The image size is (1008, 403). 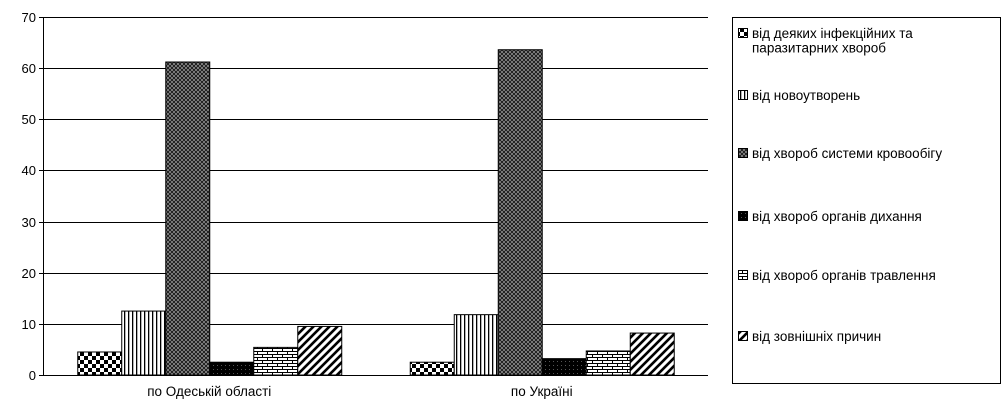 I want to click on y-tick-label: 0, so click(x=32, y=375).